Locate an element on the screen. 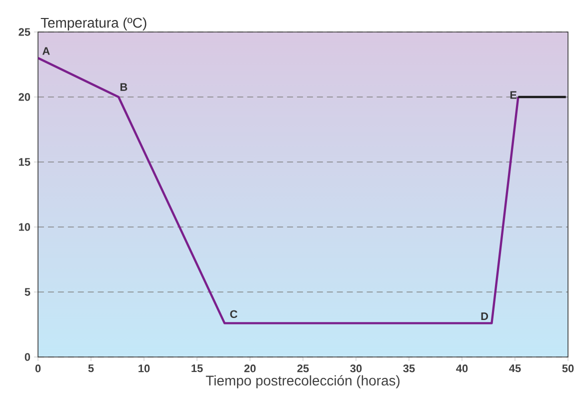 This screenshot has width=576, height=414. y-tick-label: 20 is located at coordinates (24, 97).